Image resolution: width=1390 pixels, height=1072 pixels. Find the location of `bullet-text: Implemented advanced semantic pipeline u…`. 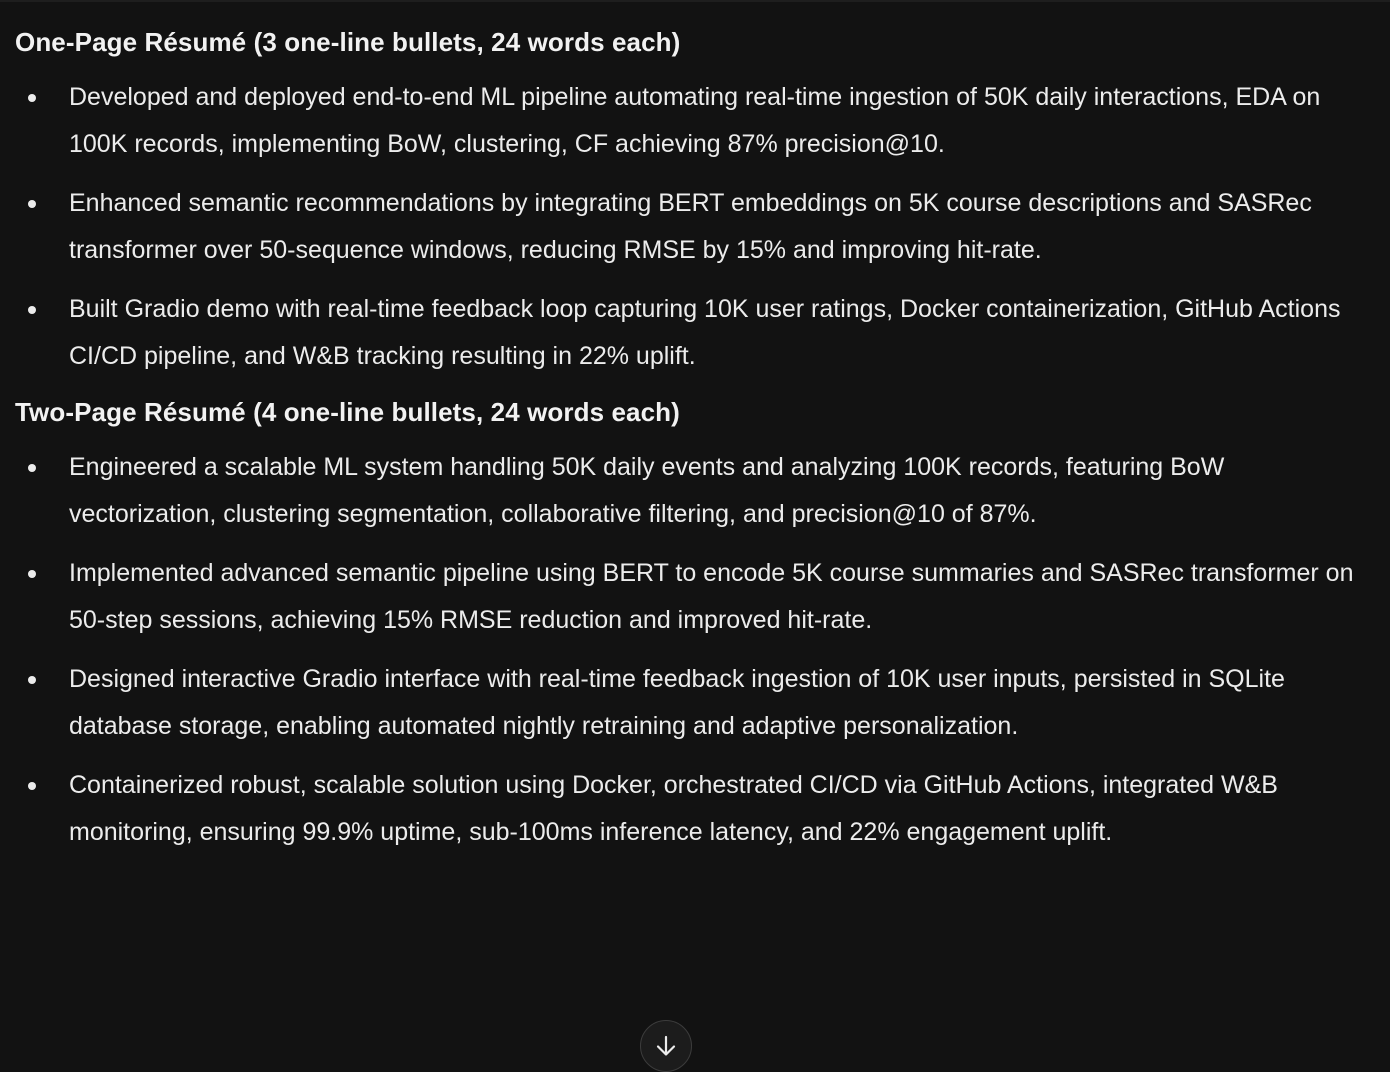

bullet-text: Implemented advanced semantic pipeline u… is located at coordinates (711, 596).